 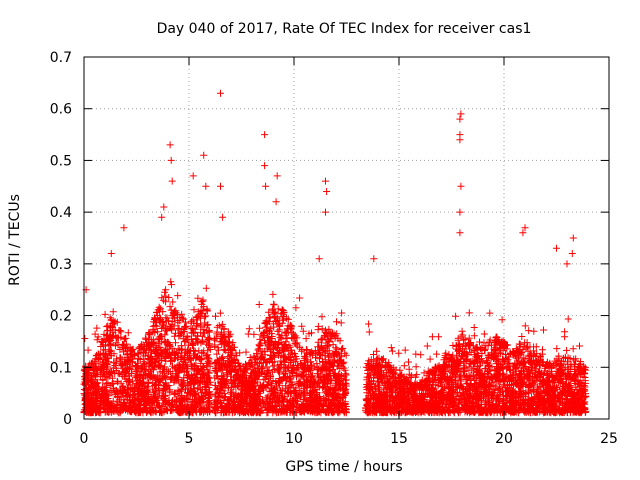 I want to click on y-tick-label: 0.2, so click(x=61, y=317).